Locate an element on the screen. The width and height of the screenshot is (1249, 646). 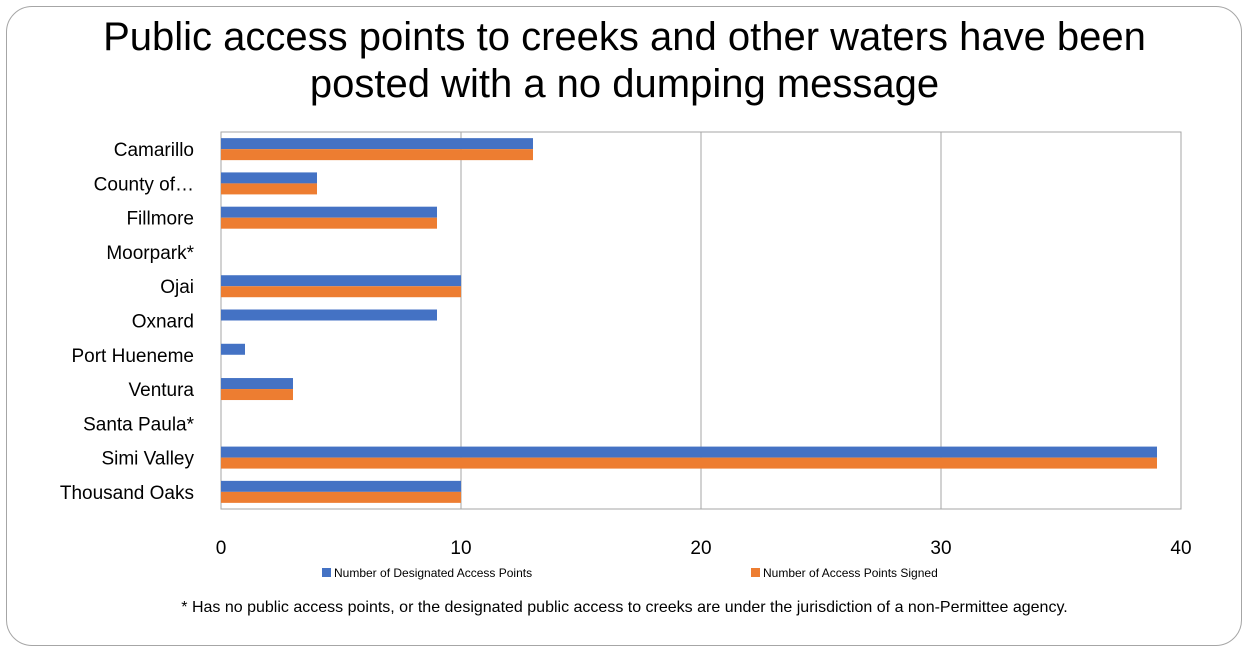
y-category-label: Simi Valley is located at coordinates (147, 459).